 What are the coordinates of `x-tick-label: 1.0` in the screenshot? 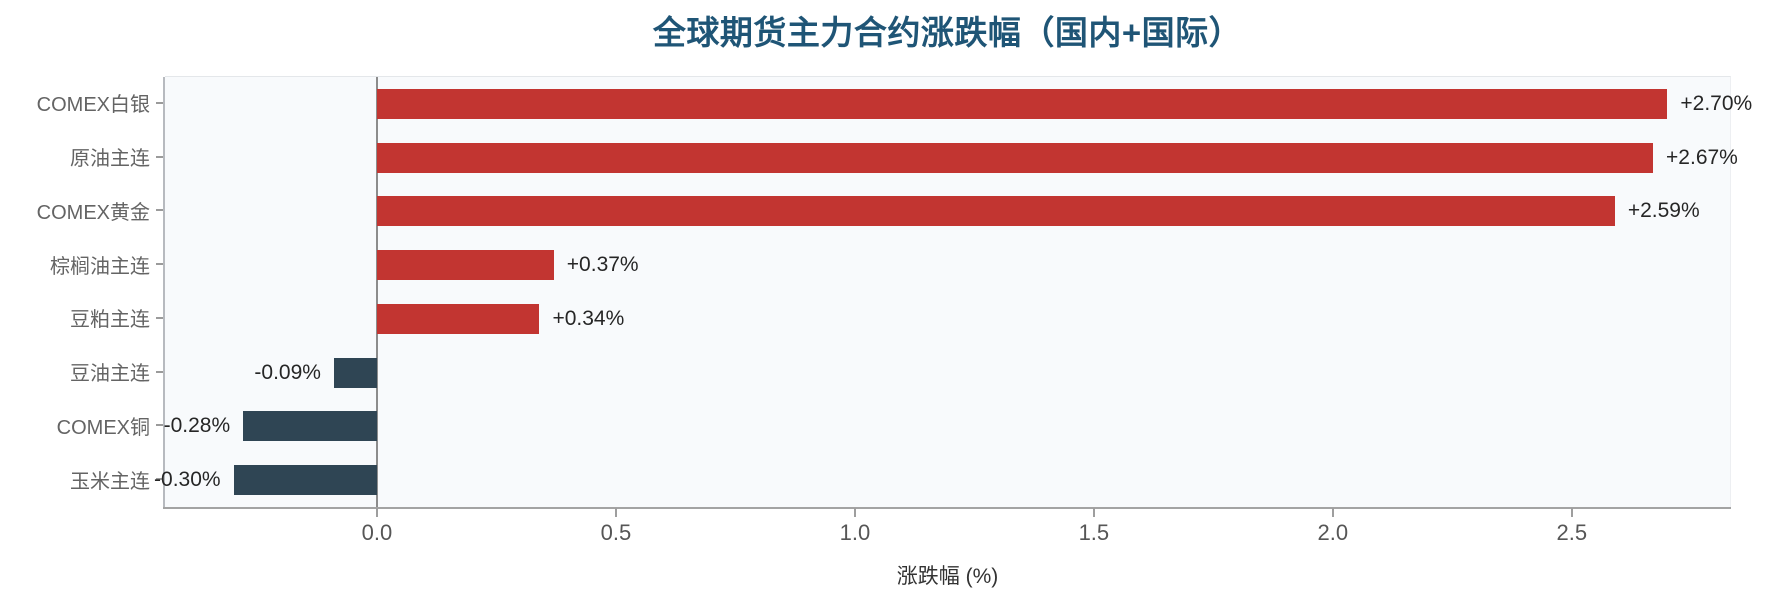 It's located at (855, 532).